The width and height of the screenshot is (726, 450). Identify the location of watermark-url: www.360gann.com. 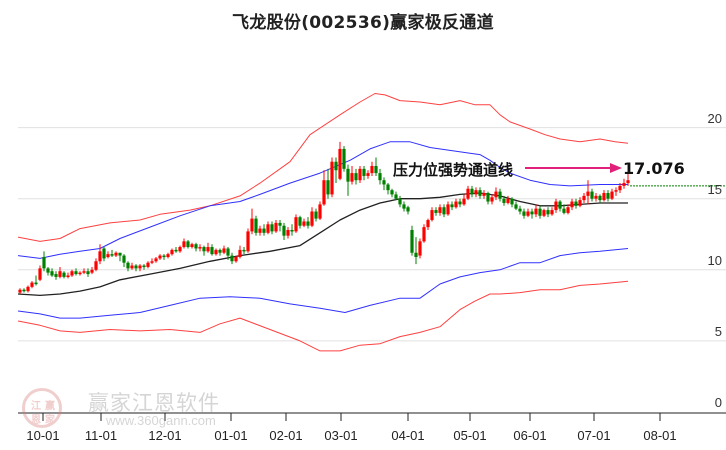
(161, 420).